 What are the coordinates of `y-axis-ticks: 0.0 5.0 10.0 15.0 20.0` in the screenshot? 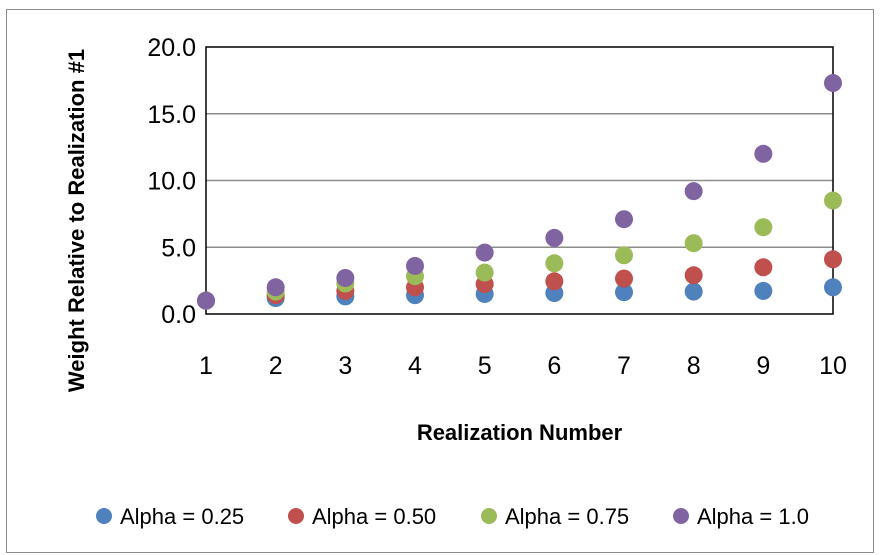 It's located at (171, 181).